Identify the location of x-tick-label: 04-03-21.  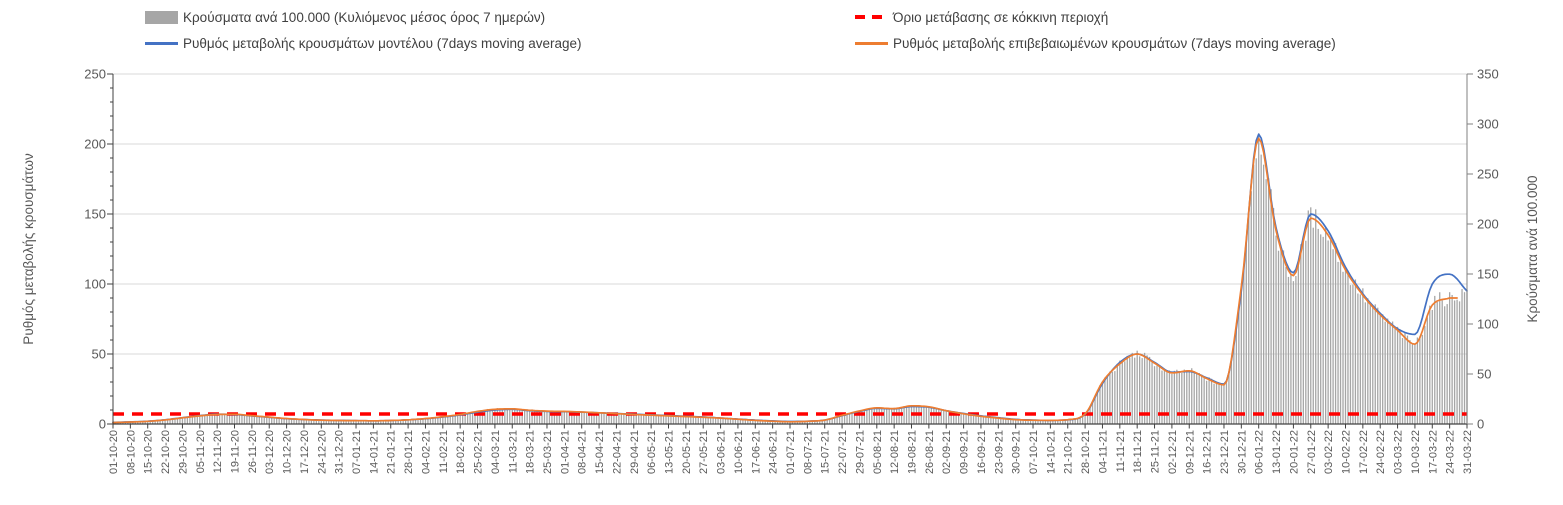
(496, 452).